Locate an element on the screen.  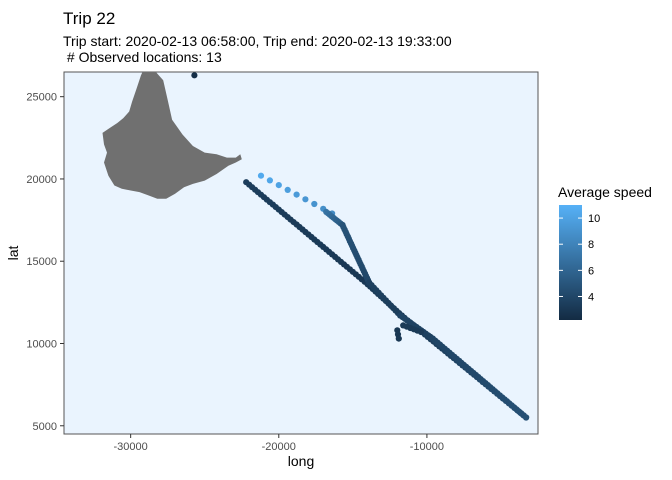
x-axis: -30000 -20000 -10000 is located at coordinates (279, 443).